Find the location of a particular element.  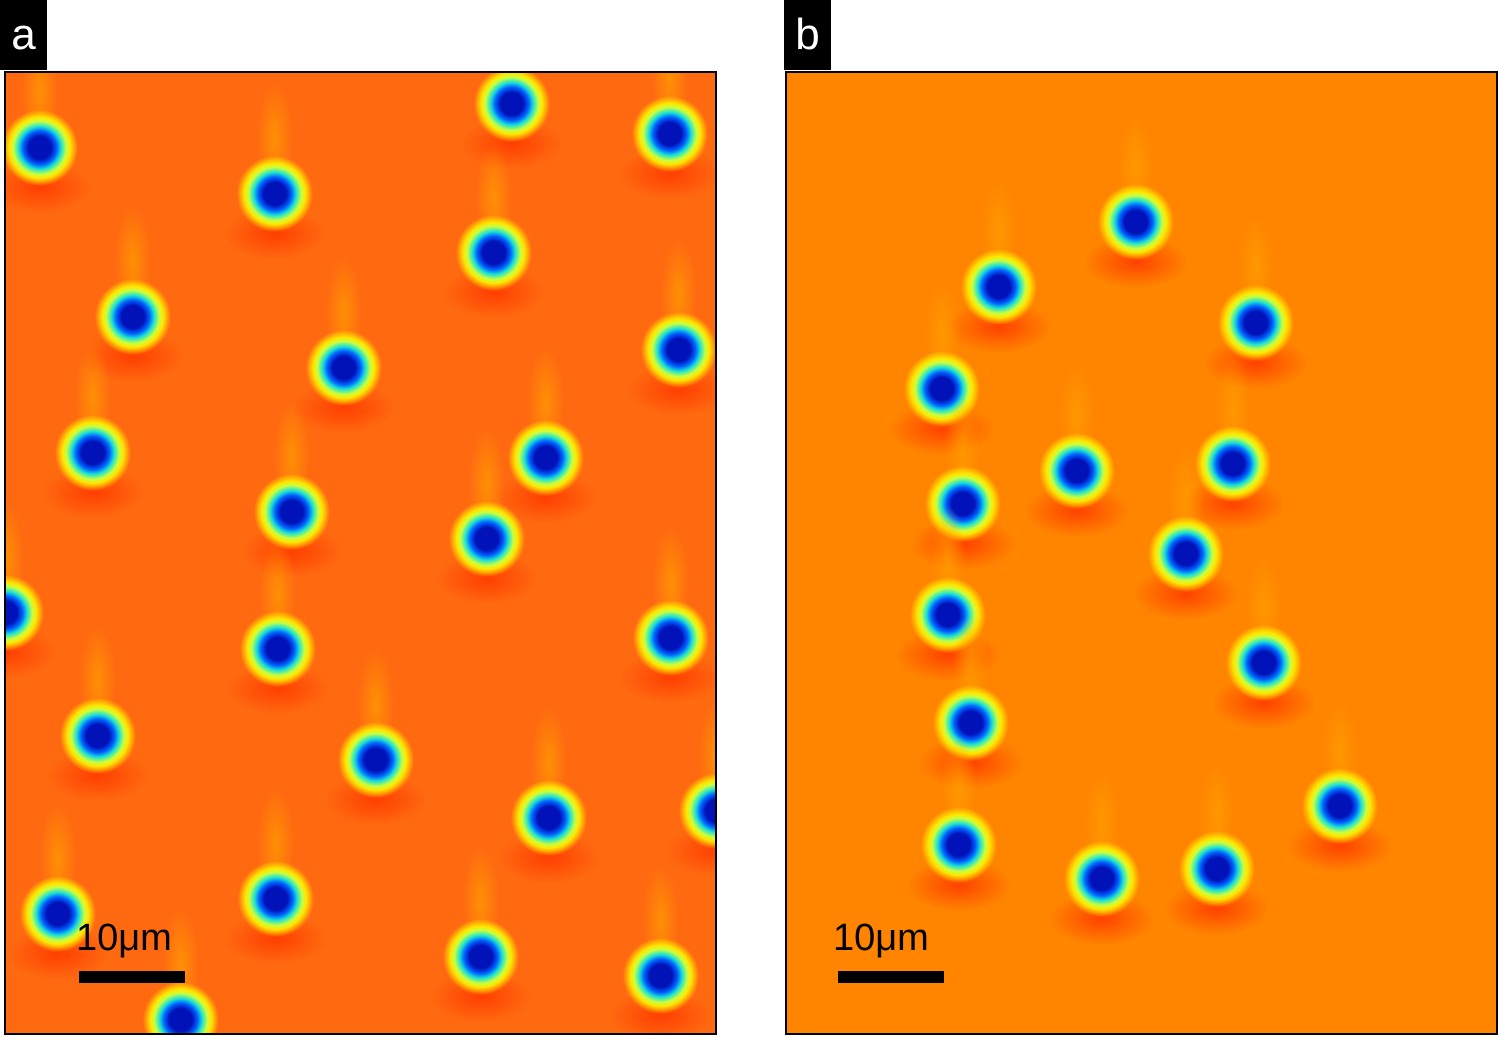

scale-bar-label-a: 10μm is located at coordinates (124, 938).